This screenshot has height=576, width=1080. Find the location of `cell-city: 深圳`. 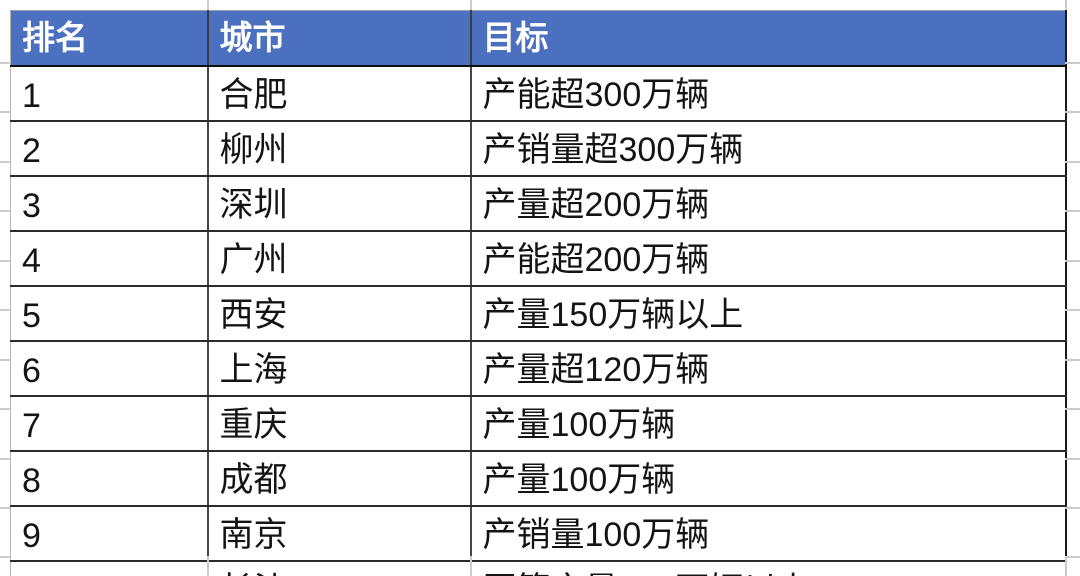

cell-city: 深圳 is located at coordinates (339, 204).